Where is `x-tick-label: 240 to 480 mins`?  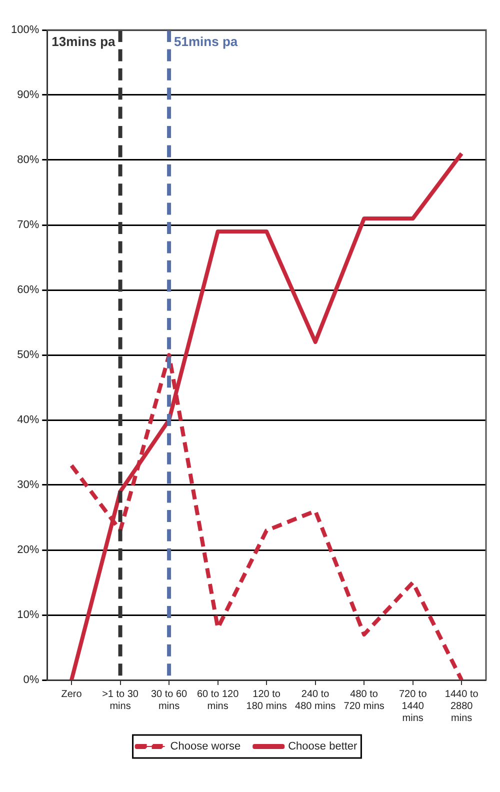 x-tick-label: 240 to 480 mins is located at coordinates (315, 700).